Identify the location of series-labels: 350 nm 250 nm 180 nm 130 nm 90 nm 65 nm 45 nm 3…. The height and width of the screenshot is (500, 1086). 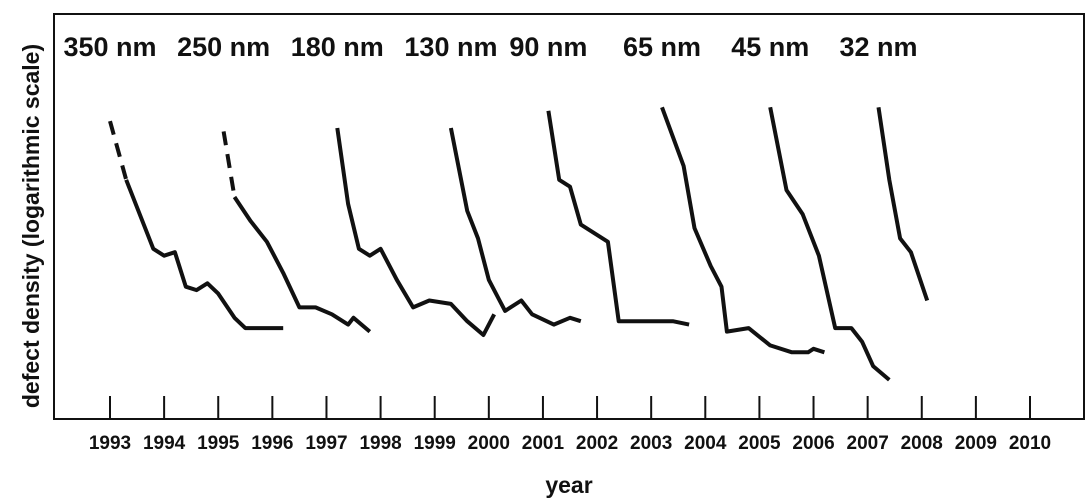
(490, 47).